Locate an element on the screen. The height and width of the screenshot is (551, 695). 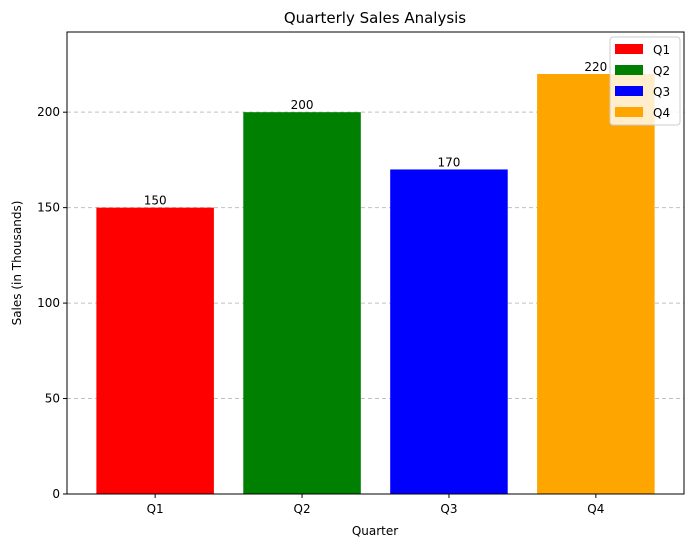
legend-box is located at coordinates (645, 81).